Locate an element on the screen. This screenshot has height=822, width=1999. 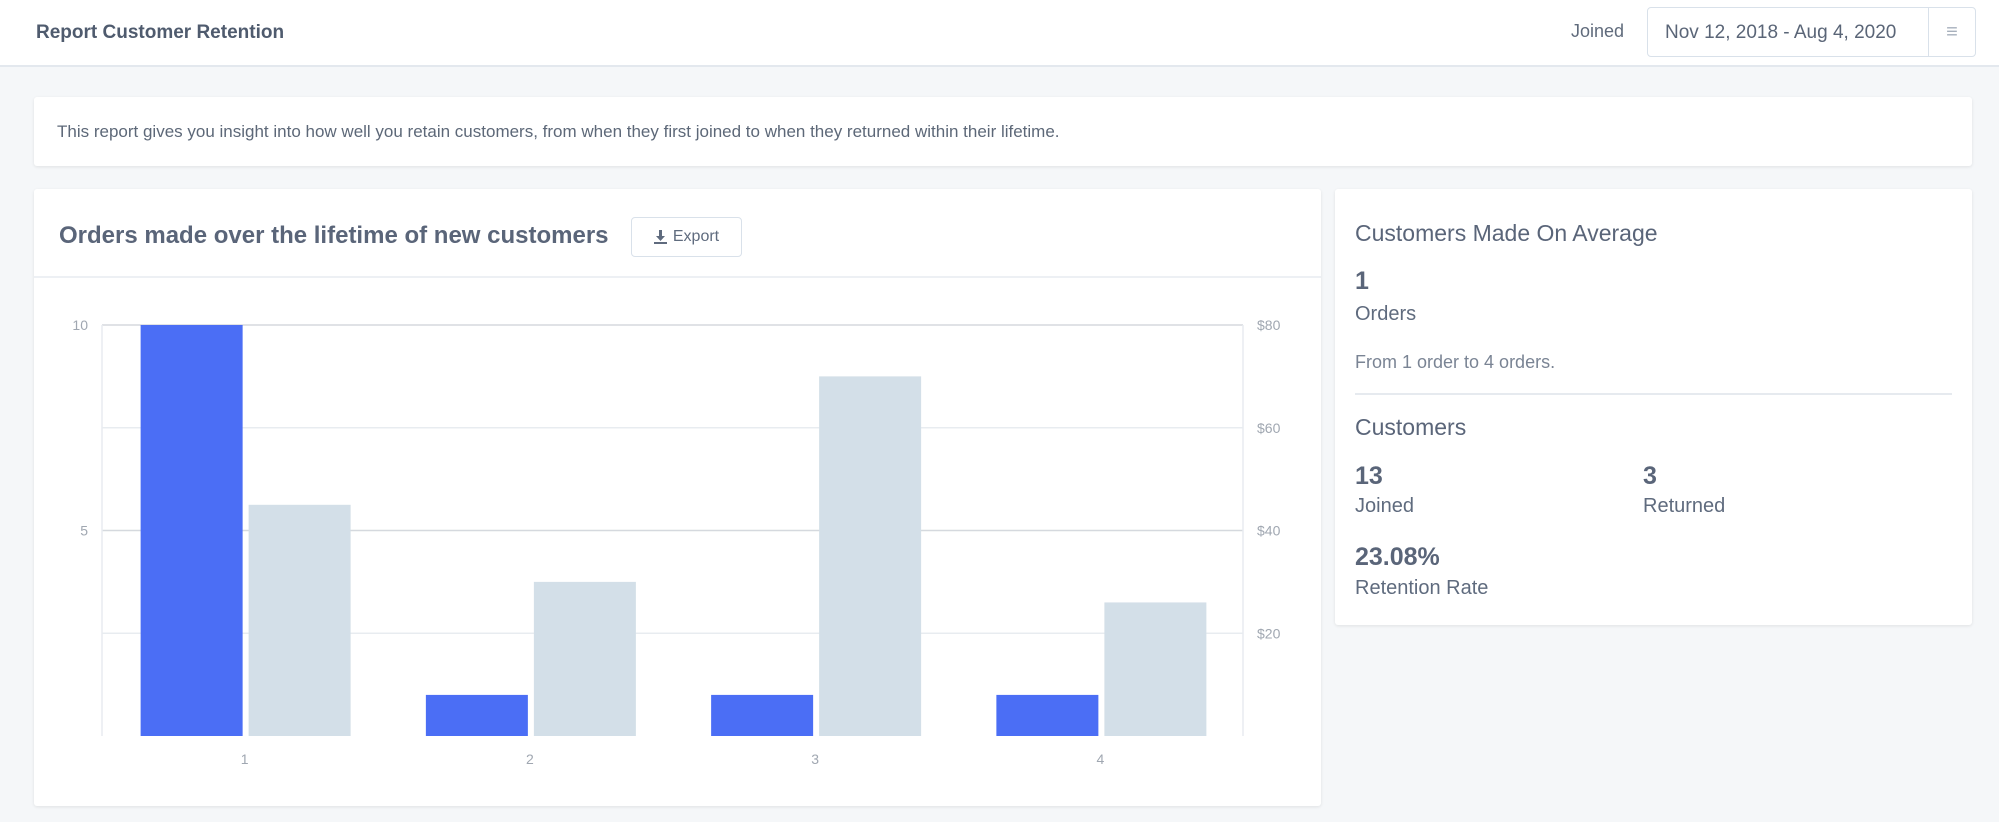
left-axis-tick: 10 is located at coordinates (80, 325).